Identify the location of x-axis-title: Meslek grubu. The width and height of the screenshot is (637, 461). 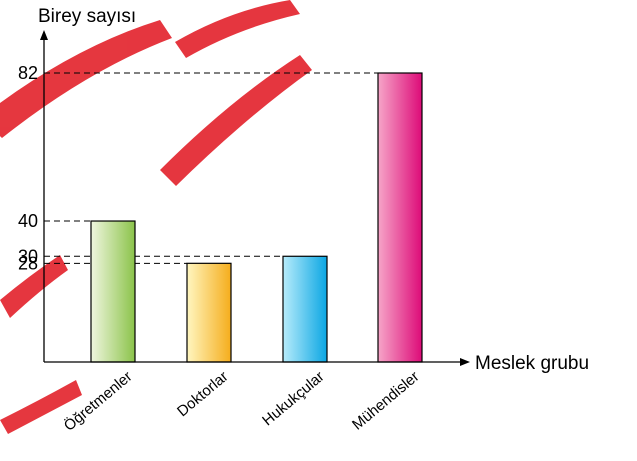
(532, 363).